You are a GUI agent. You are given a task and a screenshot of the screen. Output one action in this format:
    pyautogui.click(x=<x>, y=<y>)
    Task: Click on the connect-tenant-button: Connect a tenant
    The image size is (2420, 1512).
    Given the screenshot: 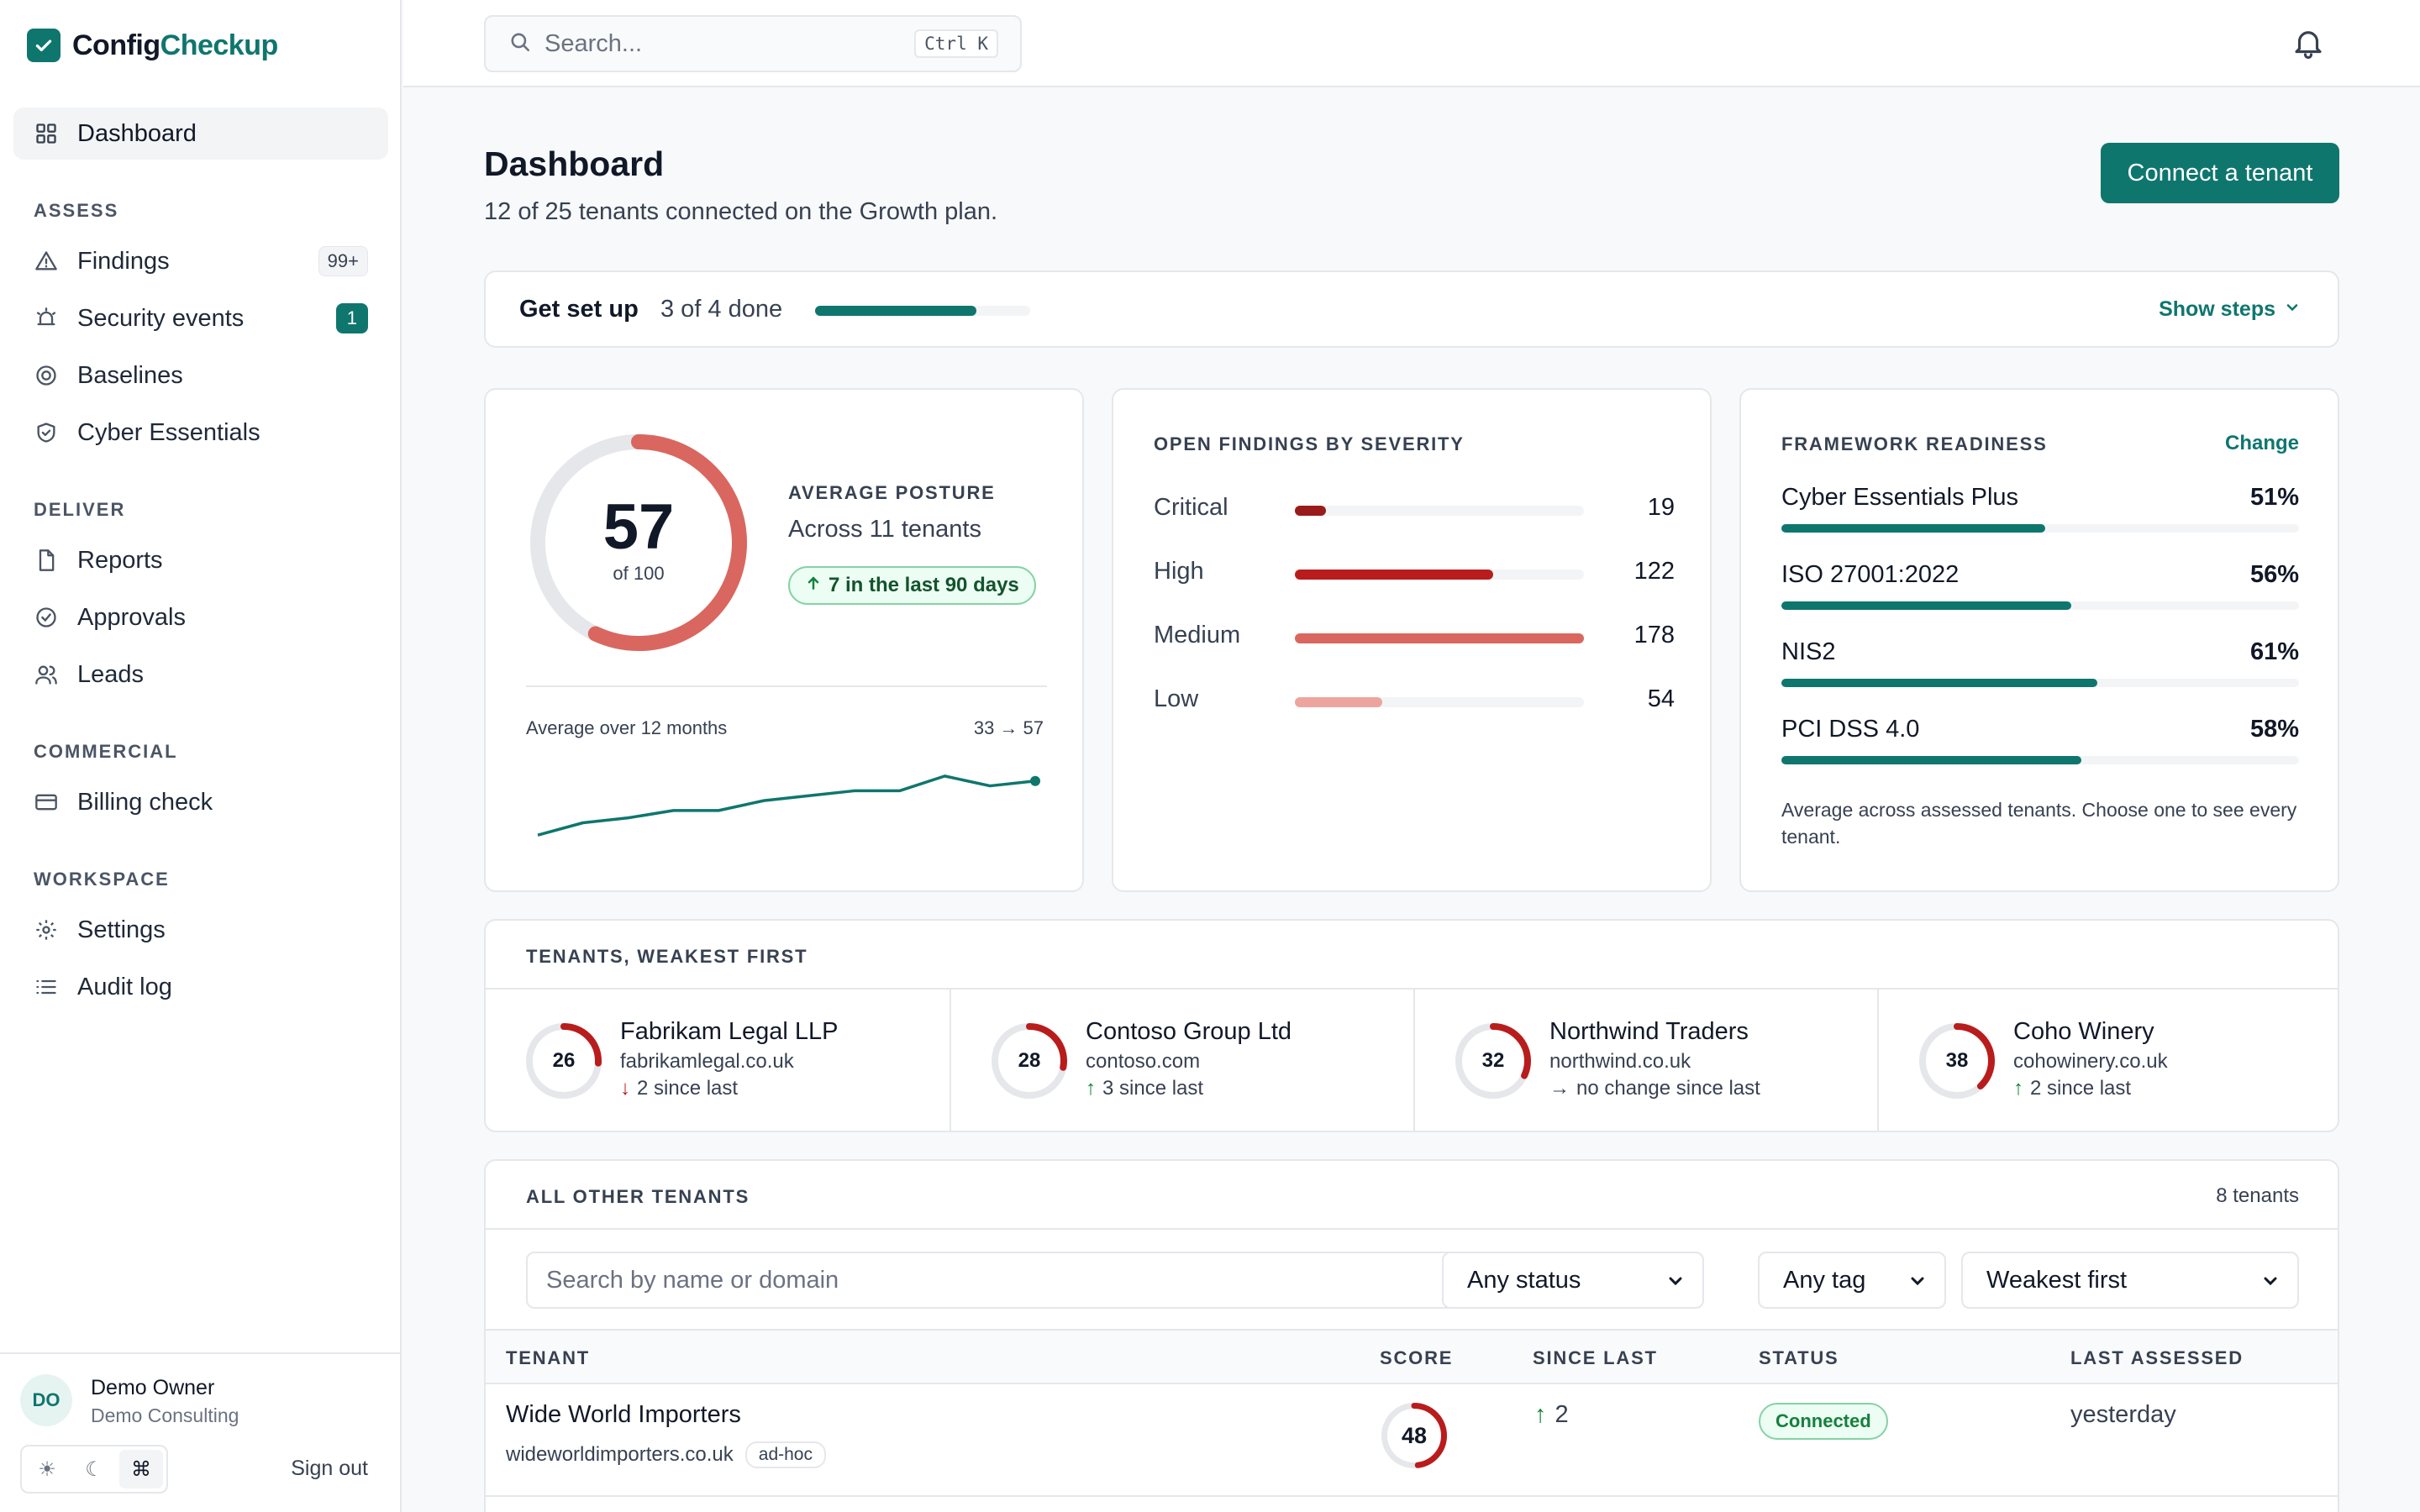 What is the action you would take?
    pyautogui.click(x=2220, y=173)
    